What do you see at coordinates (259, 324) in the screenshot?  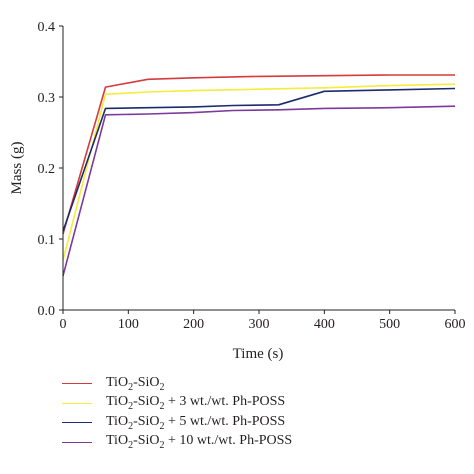 I see `x-tick-label: 300` at bounding box center [259, 324].